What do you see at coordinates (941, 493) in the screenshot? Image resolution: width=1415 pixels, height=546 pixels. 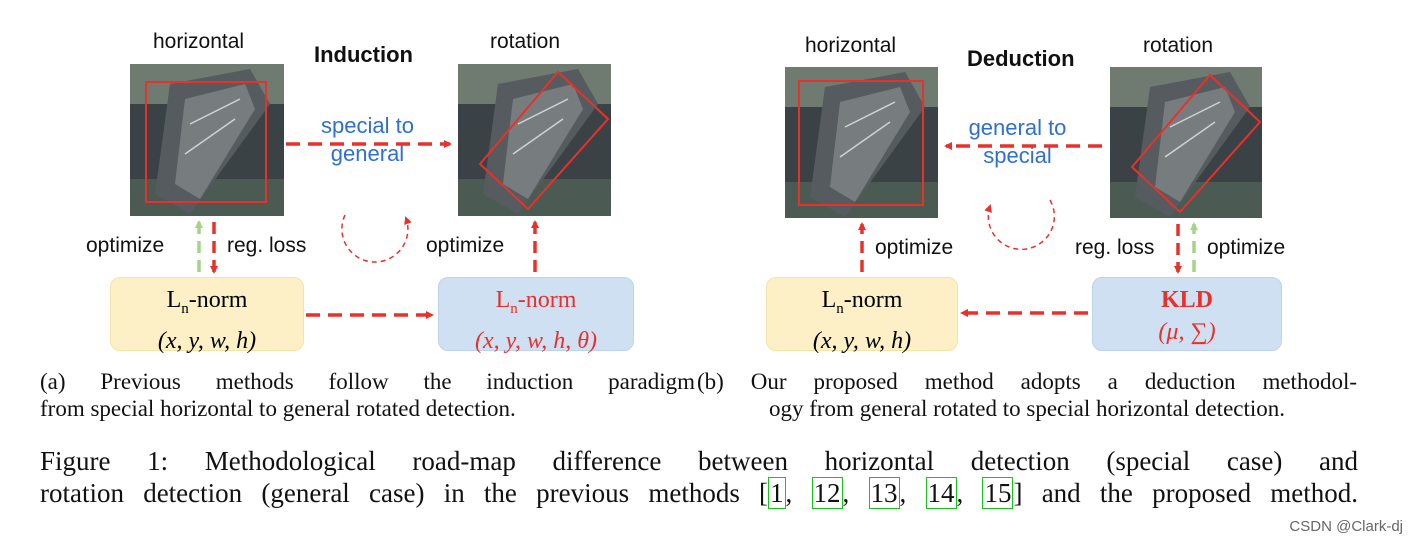 I see `ref-link-14: 14` at bounding box center [941, 493].